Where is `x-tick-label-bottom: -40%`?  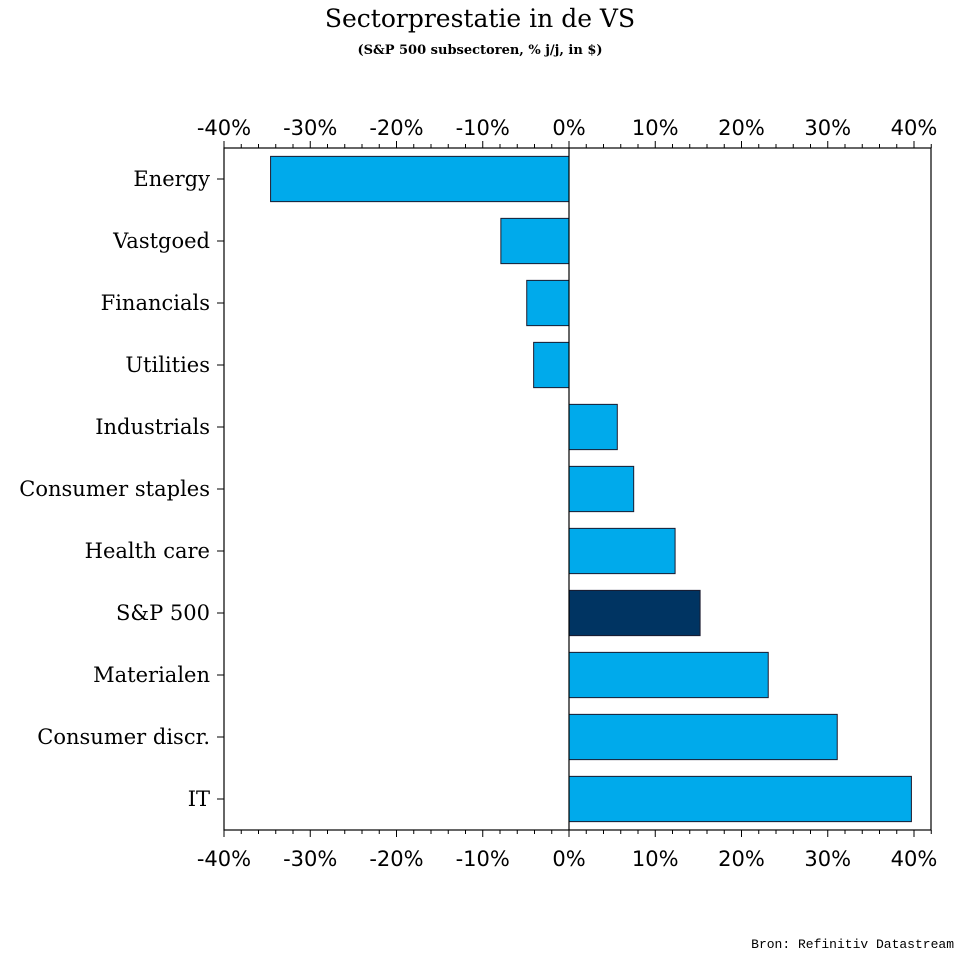
x-tick-label-bottom: -40% is located at coordinates (224, 859).